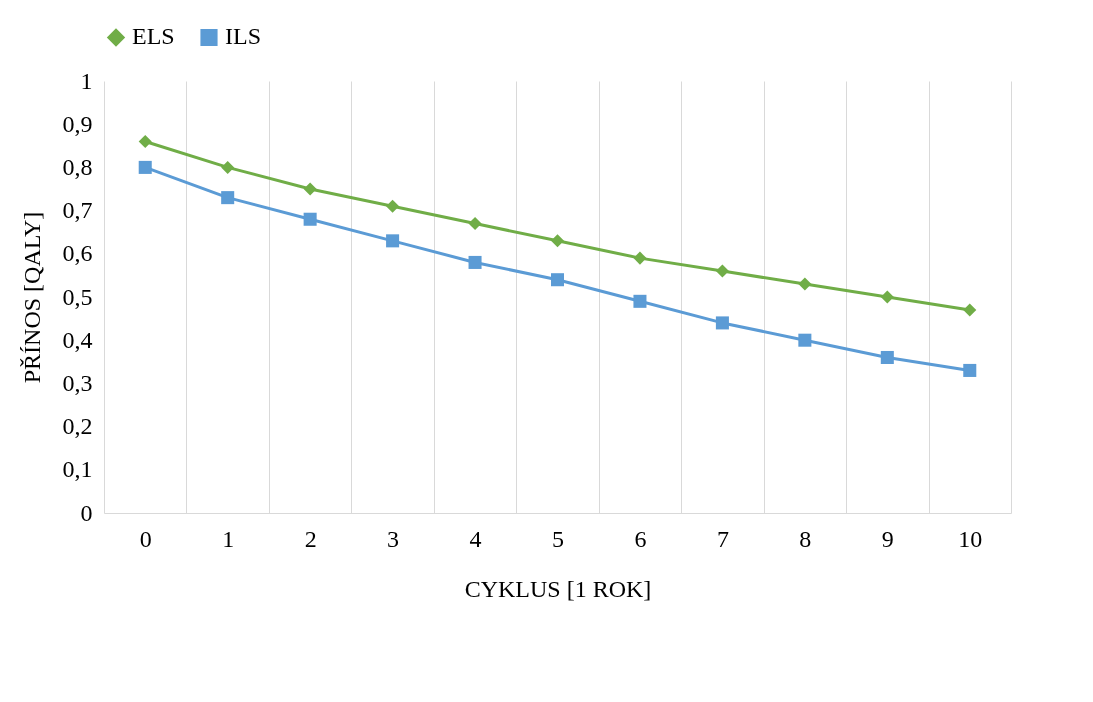 Image resolution: width=1093 pixels, height=702 pixels. I want to click on y-axis-title: PŘÍNOS [QALY], so click(31, 297).